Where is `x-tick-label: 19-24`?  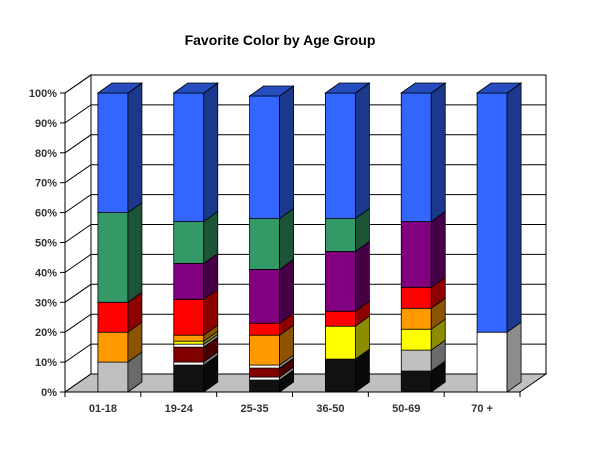 x-tick-label: 19-24 is located at coordinates (179, 409).